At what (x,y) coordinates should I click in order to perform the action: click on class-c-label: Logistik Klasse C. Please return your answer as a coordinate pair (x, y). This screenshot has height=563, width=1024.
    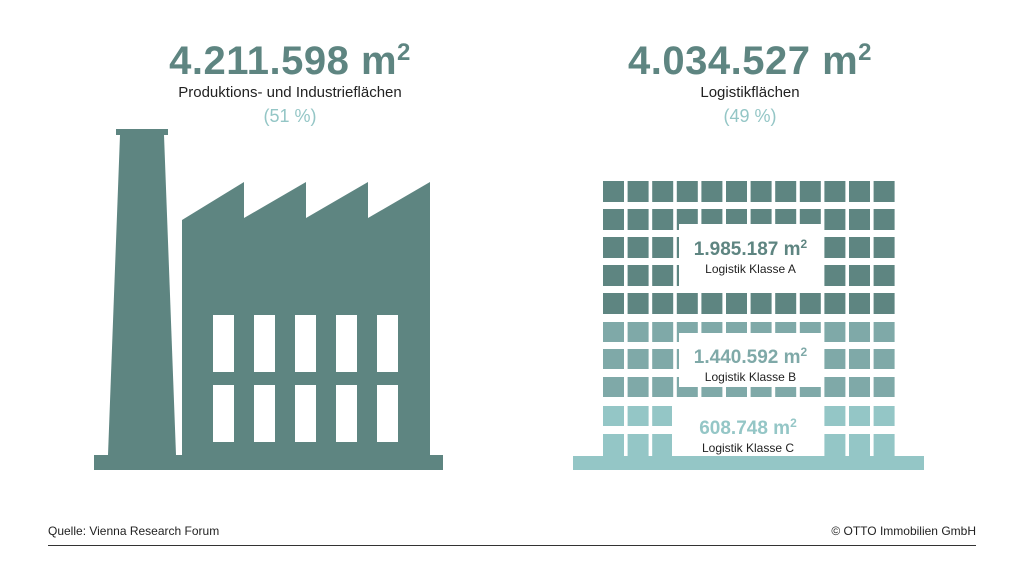
    Looking at the image, I should click on (748, 448).